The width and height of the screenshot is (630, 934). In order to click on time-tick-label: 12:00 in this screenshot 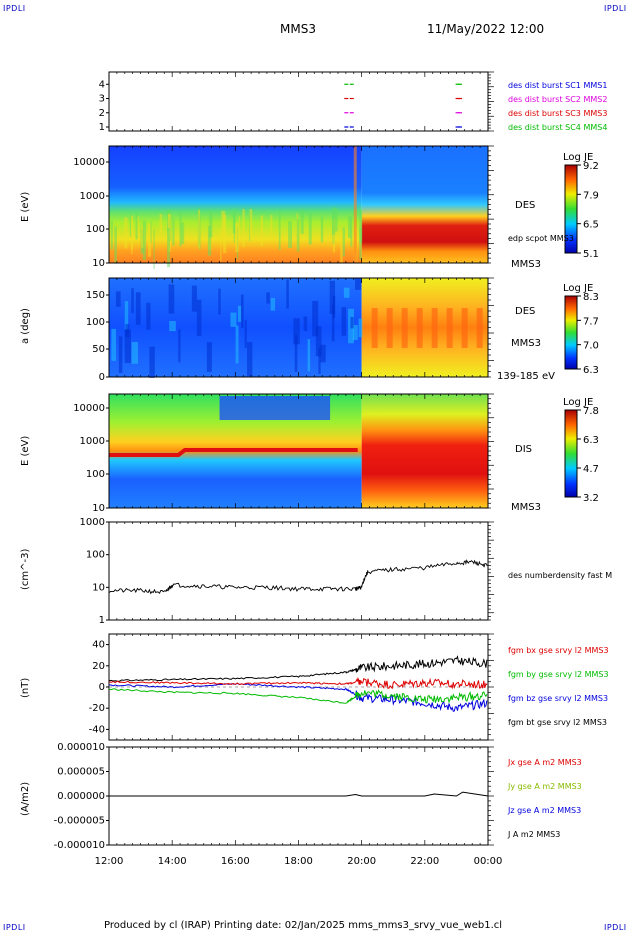, I will do `click(109, 861)`.